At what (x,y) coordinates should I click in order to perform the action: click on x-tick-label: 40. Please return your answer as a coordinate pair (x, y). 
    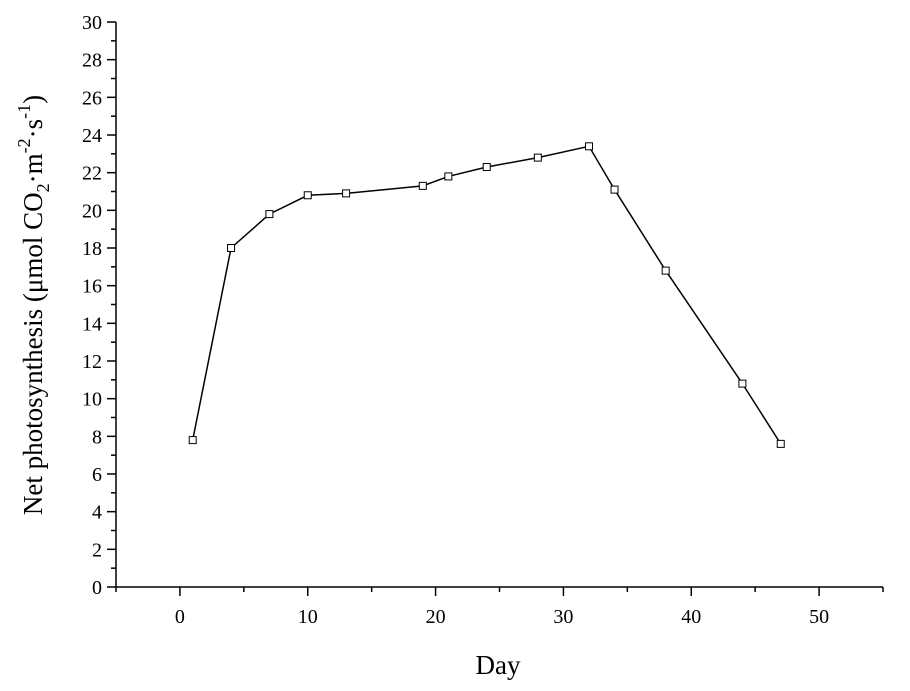
    Looking at the image, I should click on (691, 617).